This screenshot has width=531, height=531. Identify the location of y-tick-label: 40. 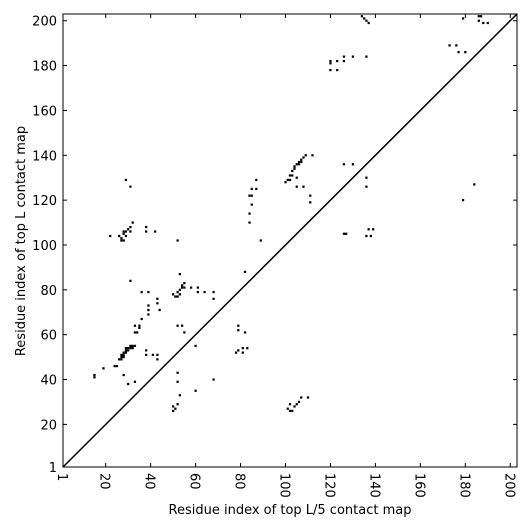
(48, 381).